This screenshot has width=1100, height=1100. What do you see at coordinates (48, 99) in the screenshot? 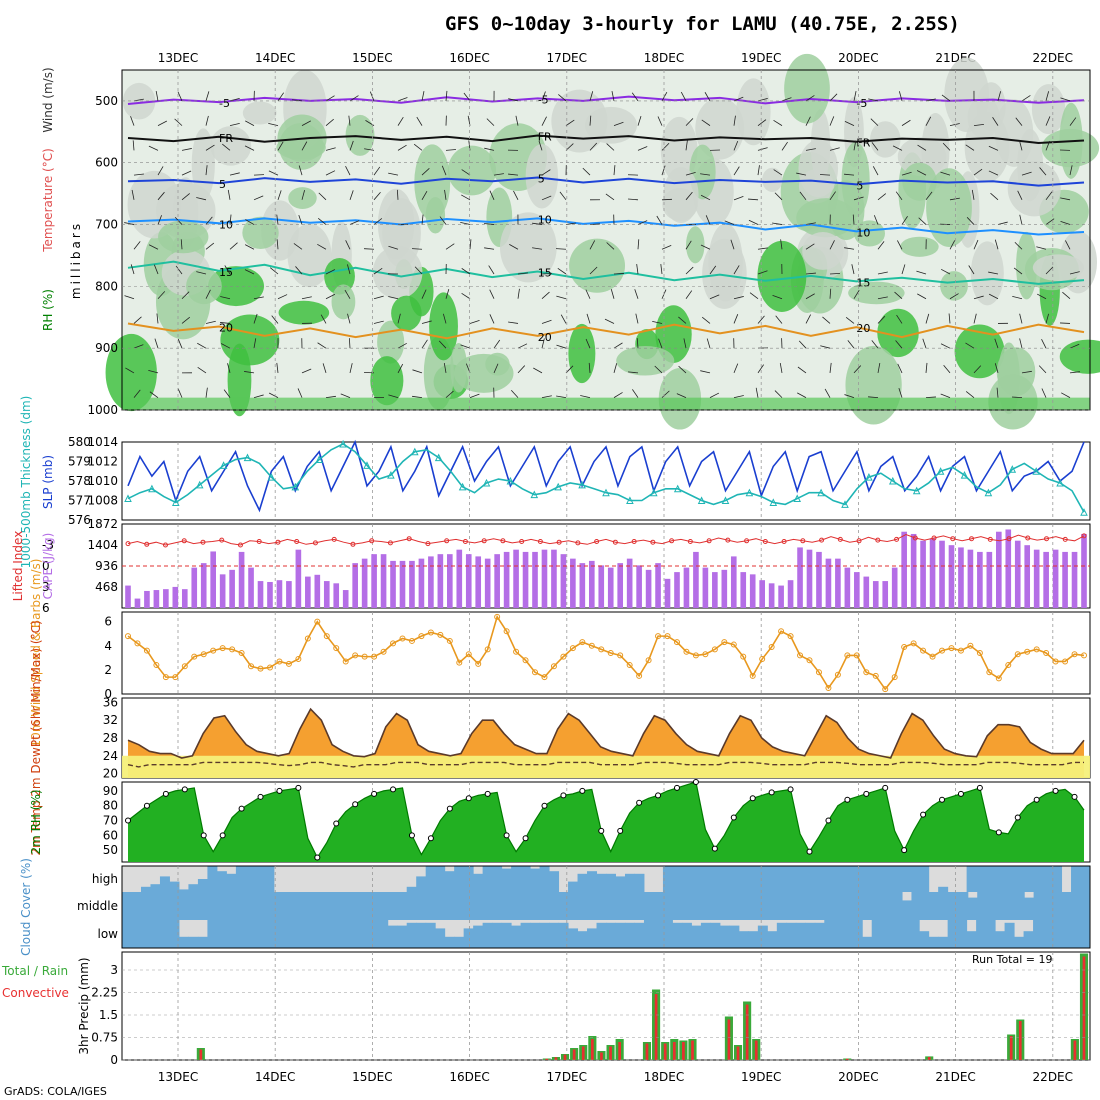
I see `wind-side-label: Wind (m/s)` at bounding box center [48, 99].